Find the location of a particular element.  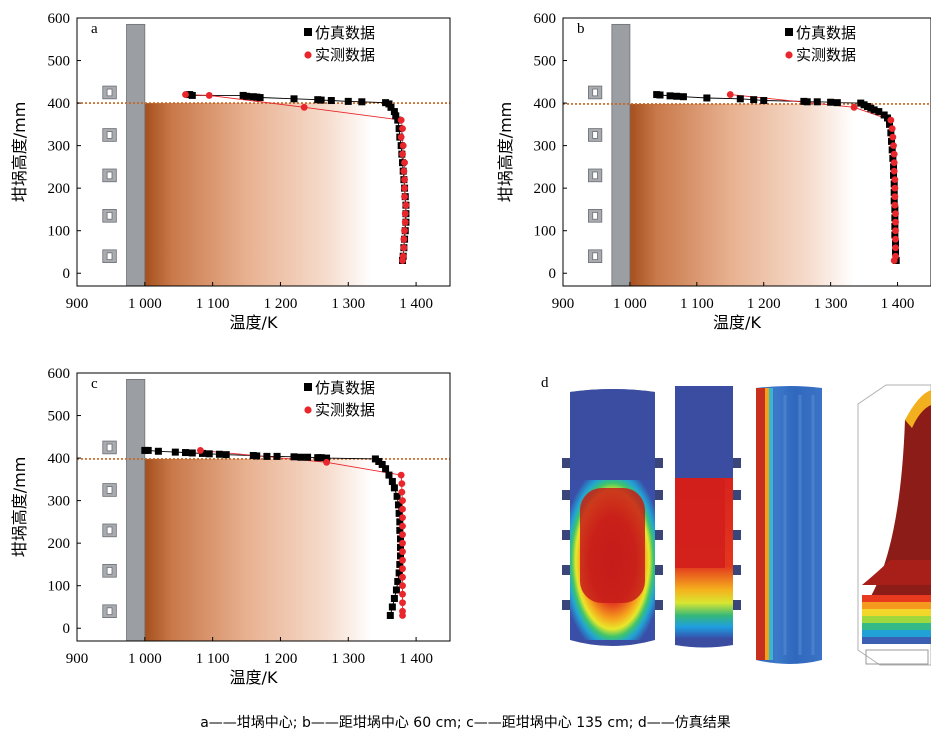

legend-label-measured: 实测数据 is located at coordinates (345, 55).